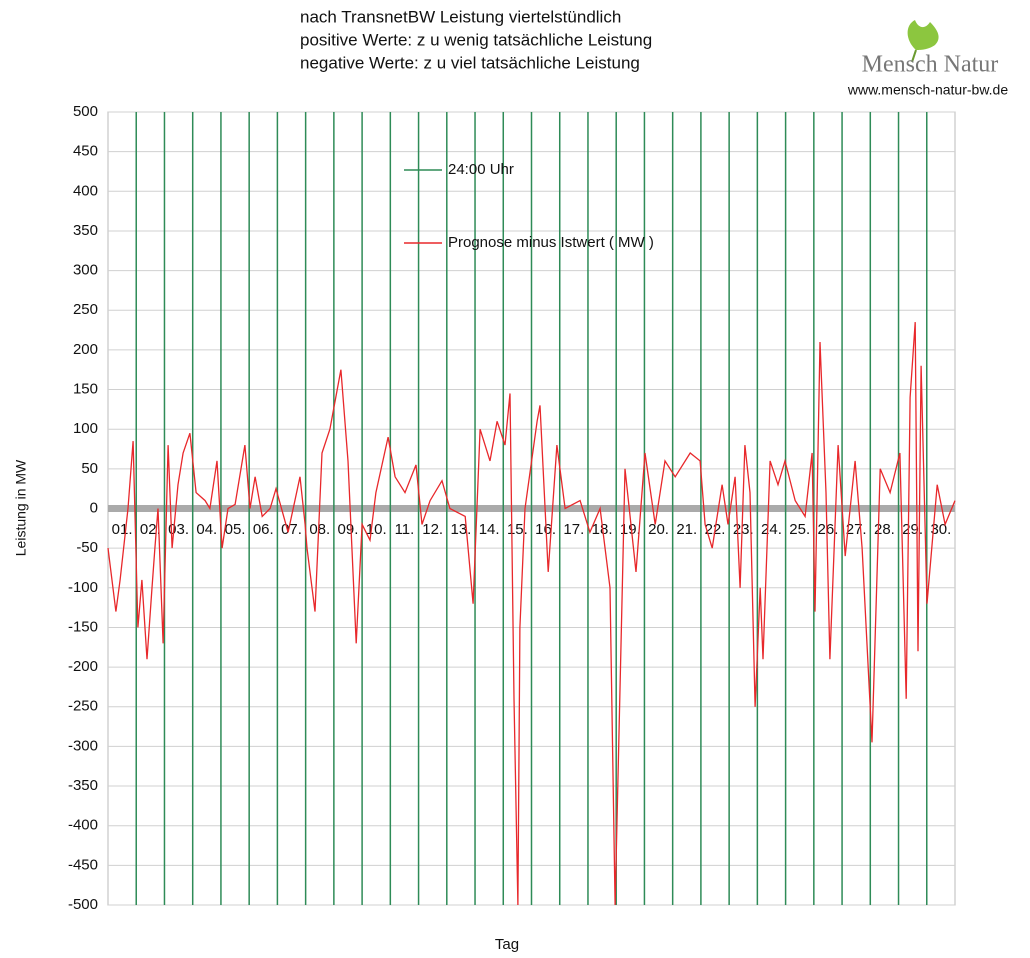 This screenshot has width=1030, height=958. Describe the element at coordinates (87, 547) in the screenshot. I see `y-tick-label: -50` at that location.